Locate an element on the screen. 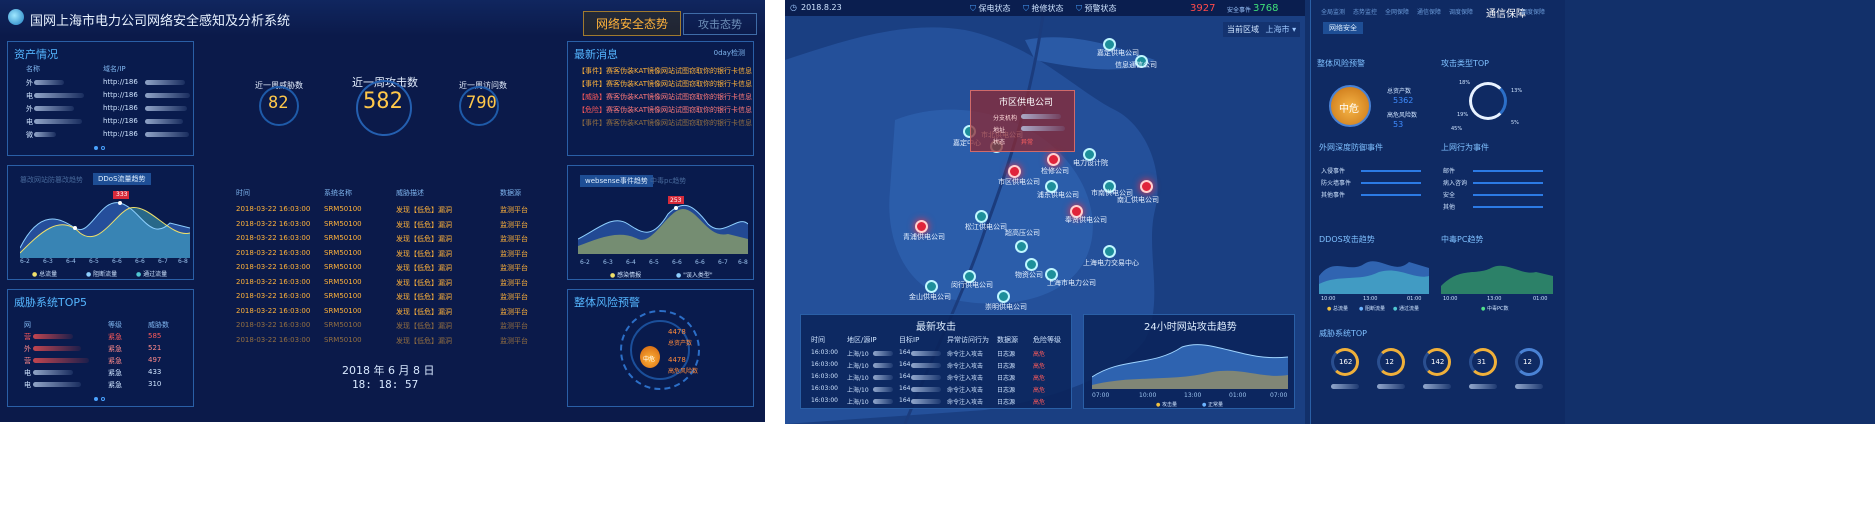 This screenshot has height=507, width=1875. websense-tab-inactive: 中毒pc趋势 is located at coordinates (668, 181).